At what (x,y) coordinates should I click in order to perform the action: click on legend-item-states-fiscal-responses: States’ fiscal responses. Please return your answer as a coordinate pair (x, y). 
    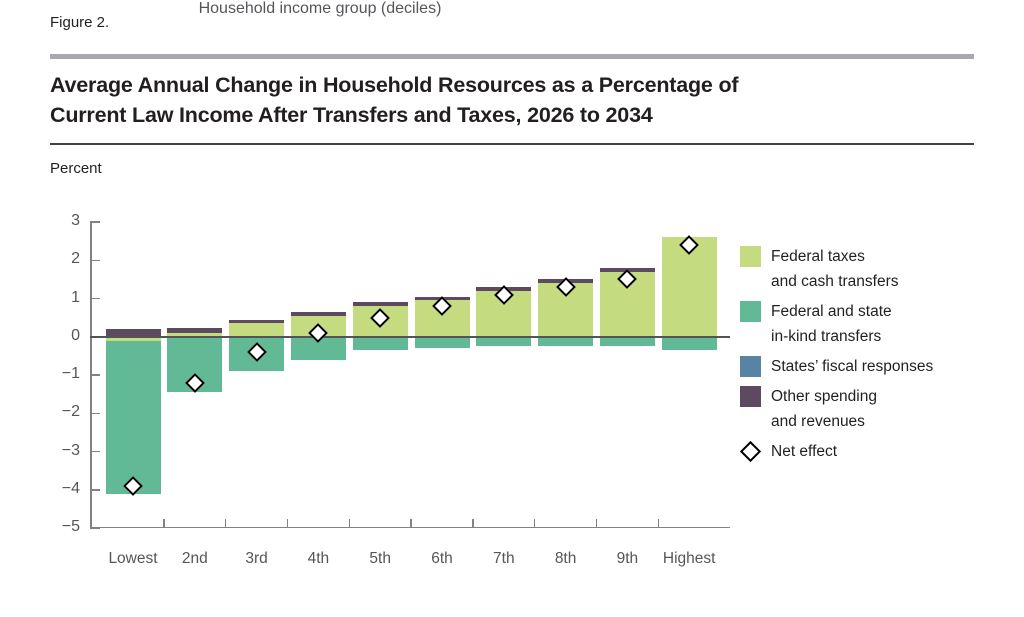
    Looking at the image, I should click on (870, 366).